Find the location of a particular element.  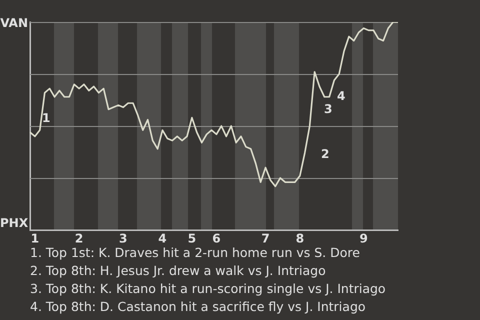

x-tick-label: 2 is located at coordinates (79, 238).